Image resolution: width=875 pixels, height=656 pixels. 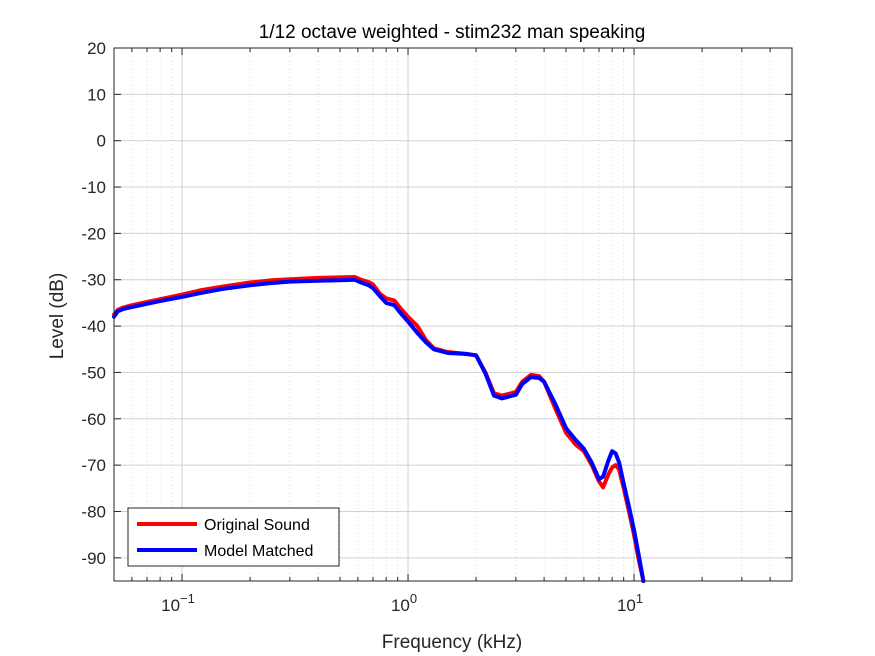 What do you see at coordinates (93, 511) in the screenshot?
I see `y-tick-label: -80` at bounding box center [93, 511].